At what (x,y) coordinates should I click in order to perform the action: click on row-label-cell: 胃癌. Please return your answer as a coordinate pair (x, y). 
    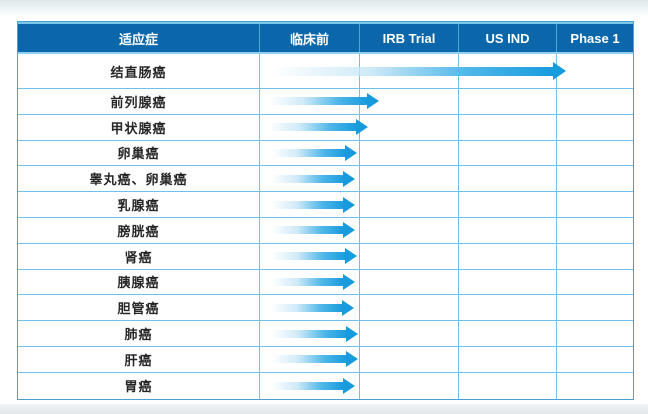
    Looking at the image, I should click on (138, 386).